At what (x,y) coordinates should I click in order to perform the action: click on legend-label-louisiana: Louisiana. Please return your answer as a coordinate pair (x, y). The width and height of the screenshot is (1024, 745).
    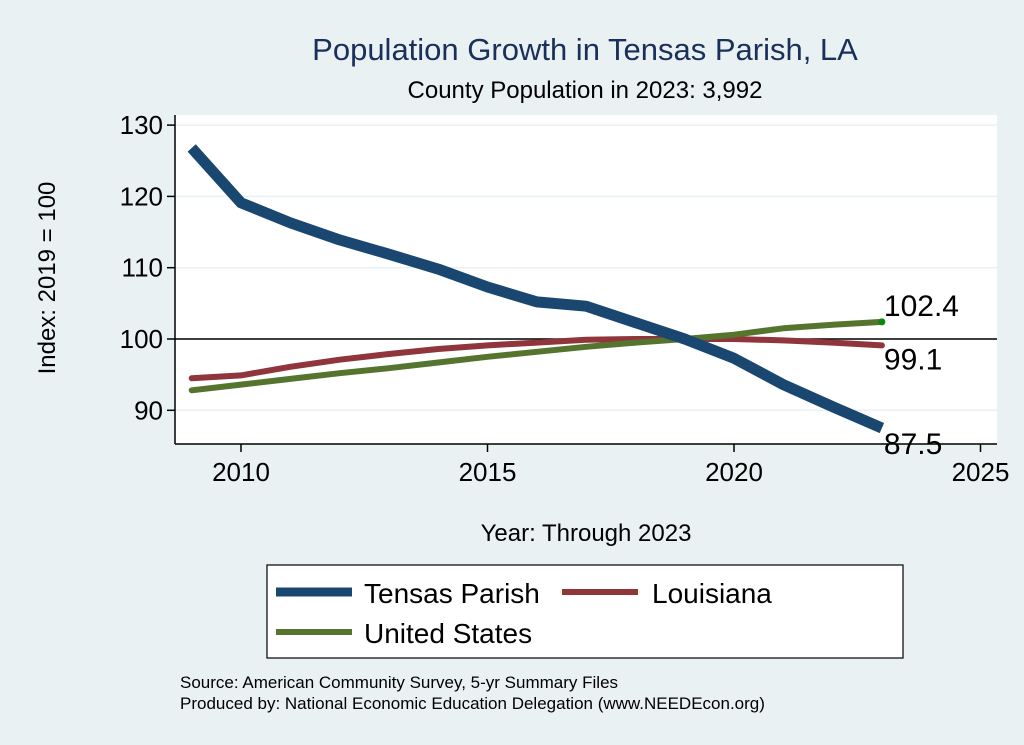
    Looking at the image, I should click on (712, 593).